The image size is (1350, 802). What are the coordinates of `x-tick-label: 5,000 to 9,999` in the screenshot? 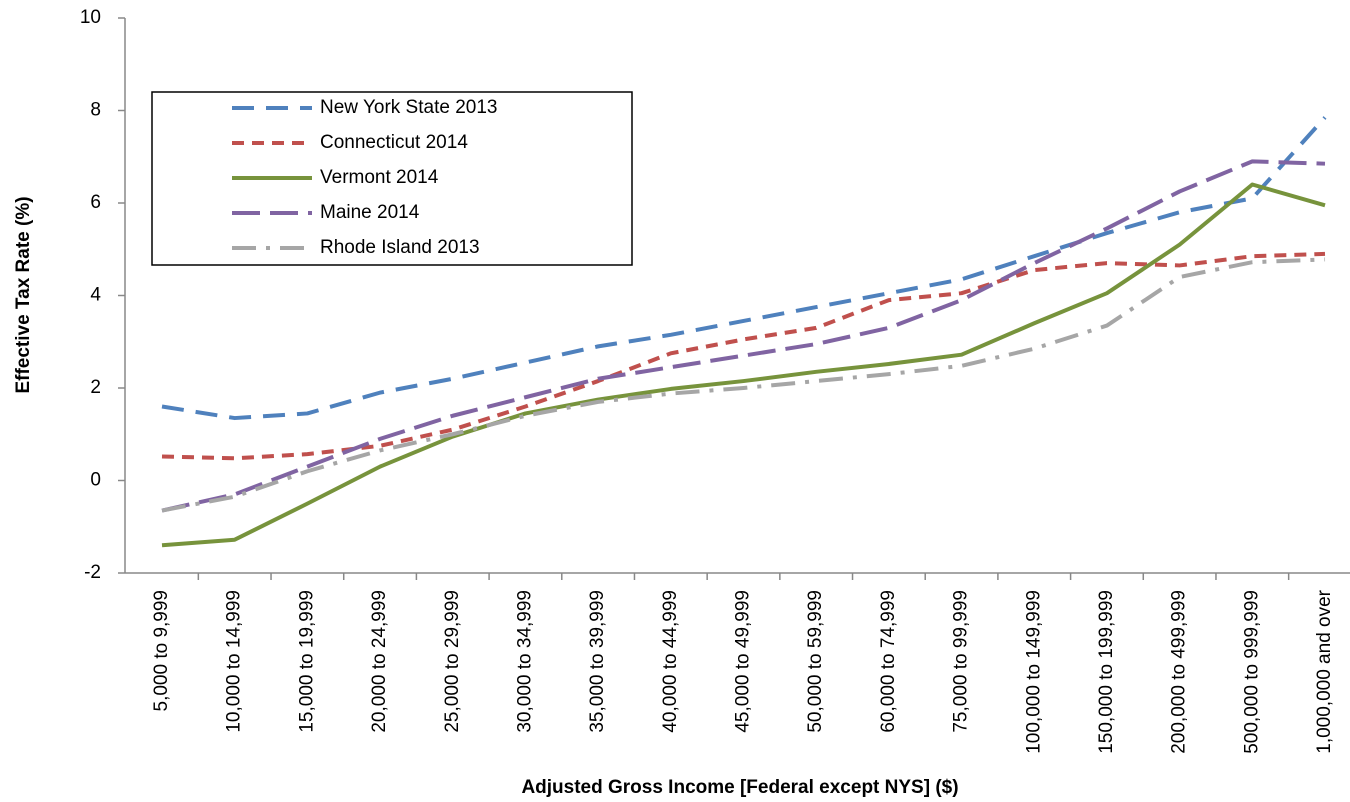 It's located at (161, 651).